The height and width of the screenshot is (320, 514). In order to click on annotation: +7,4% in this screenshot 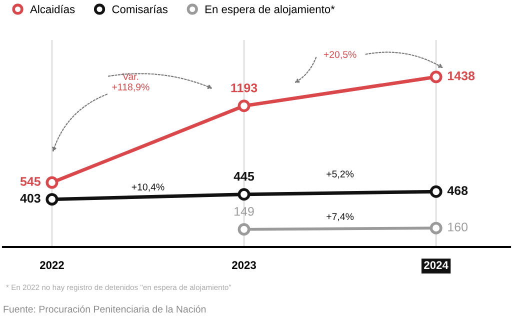, I will do `click(340, 217)`.